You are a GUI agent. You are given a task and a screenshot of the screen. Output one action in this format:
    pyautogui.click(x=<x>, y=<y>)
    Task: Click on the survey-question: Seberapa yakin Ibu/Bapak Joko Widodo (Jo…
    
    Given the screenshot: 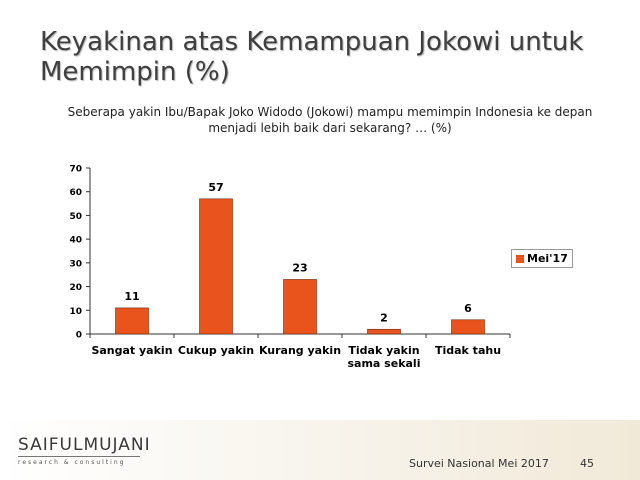 What is the action you would take?
    pyautogui.click(x=330, y=120)
    